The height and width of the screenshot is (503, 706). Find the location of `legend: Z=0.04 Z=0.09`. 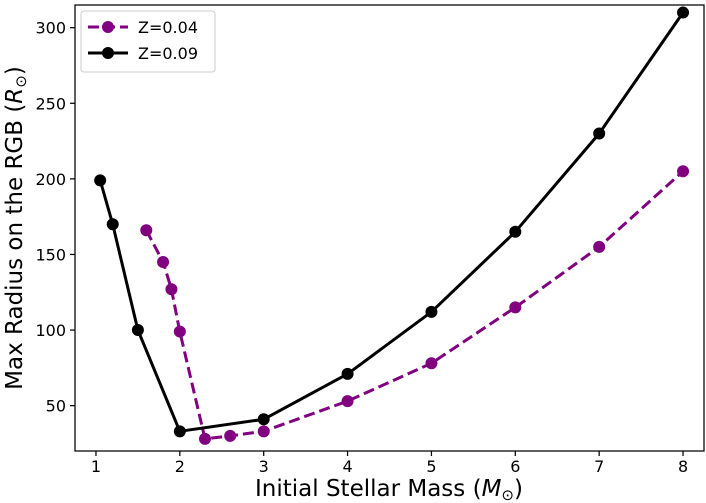

legend: Z=0.04 Z=0.09 is located at coordinates (148, 41).